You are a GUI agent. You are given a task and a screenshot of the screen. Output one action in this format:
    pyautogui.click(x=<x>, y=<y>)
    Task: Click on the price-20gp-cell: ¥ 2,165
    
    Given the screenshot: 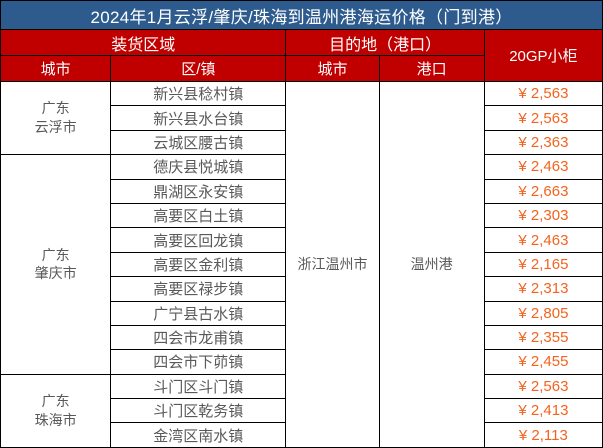 What is the action you would take?
    pyautogui.click(x=543, y=264)
    